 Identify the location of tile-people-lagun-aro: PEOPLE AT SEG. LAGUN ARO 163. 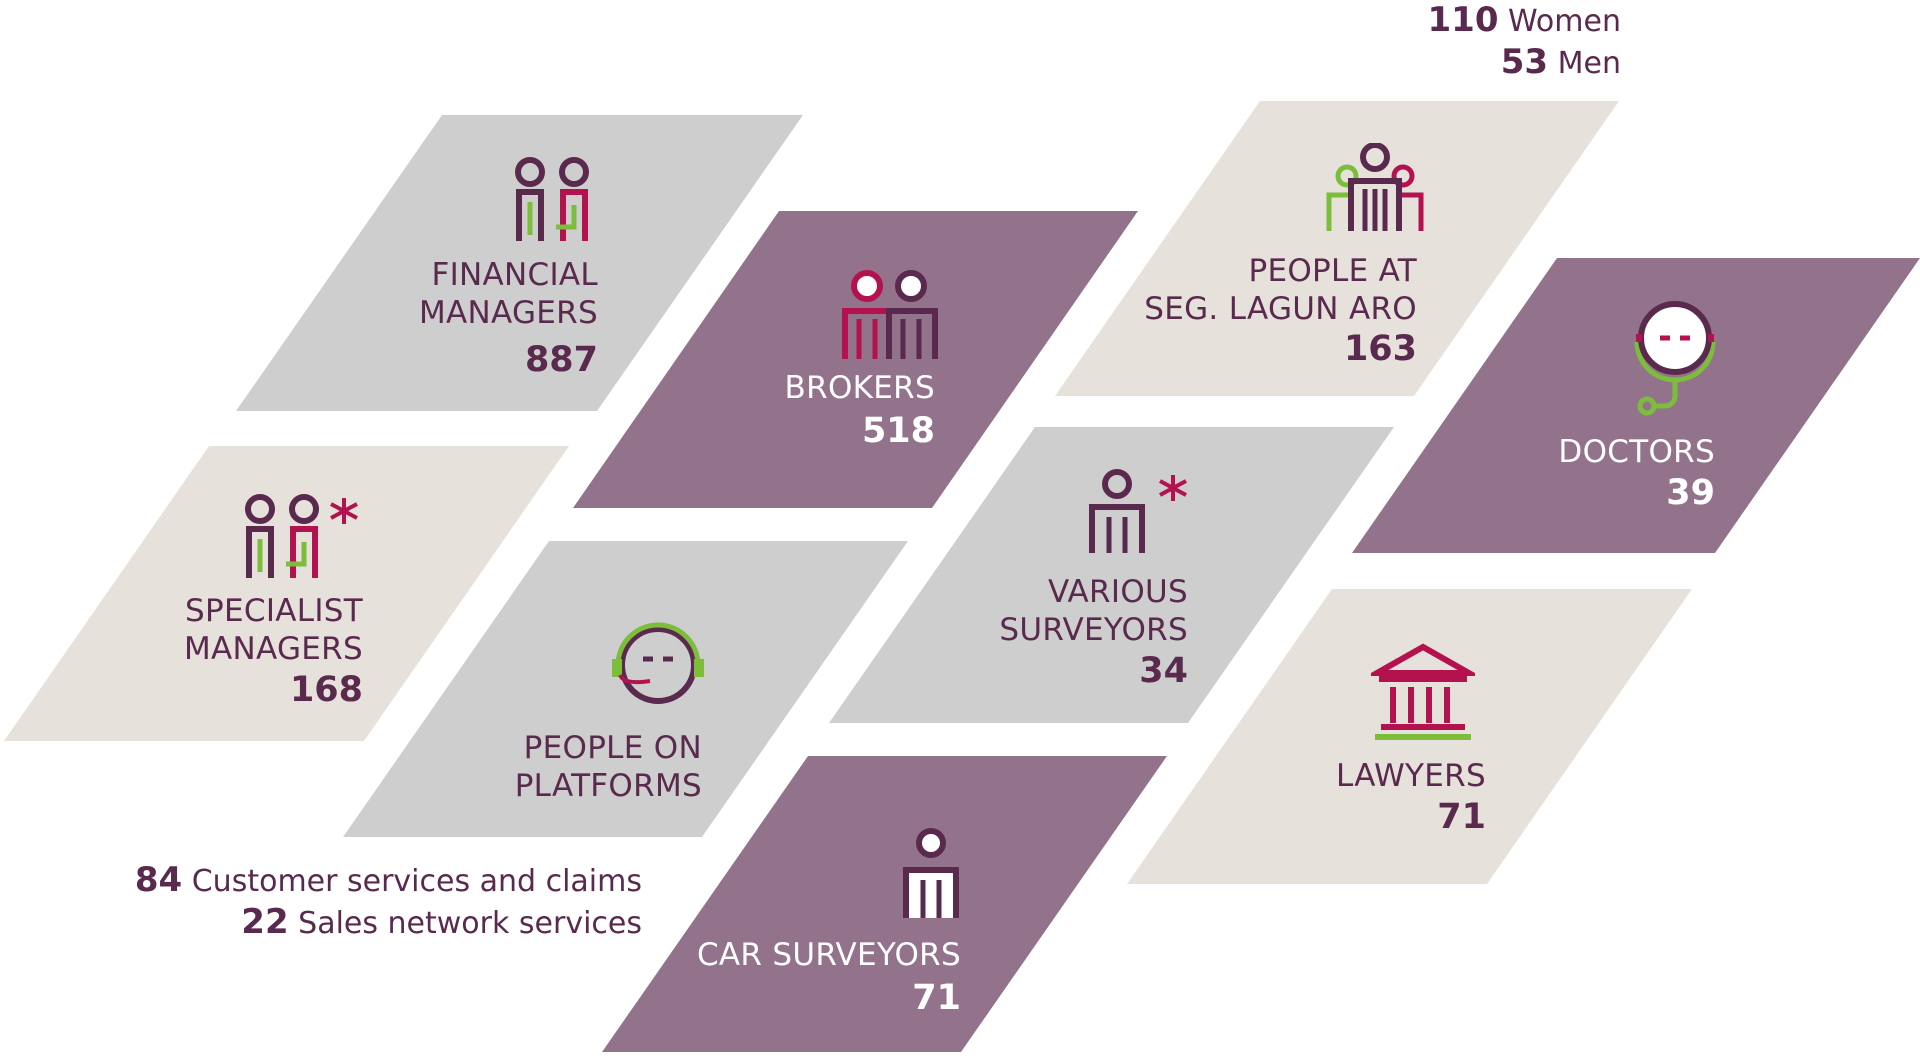
(1337, 248).